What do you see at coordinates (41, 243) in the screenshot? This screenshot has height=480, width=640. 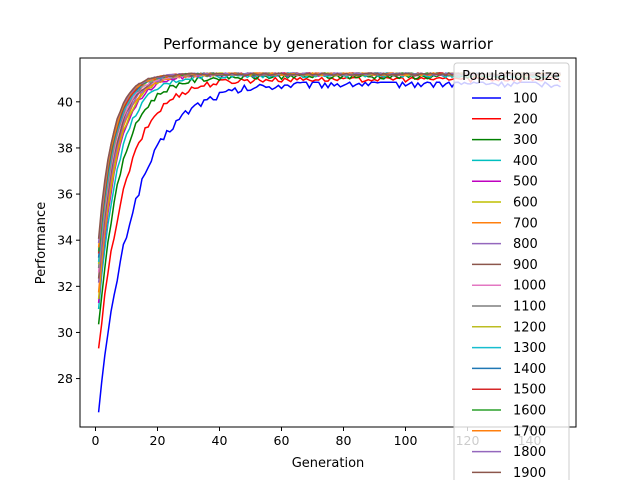 I see `y-axis-label: Performance` at bounding box center [41, 243].